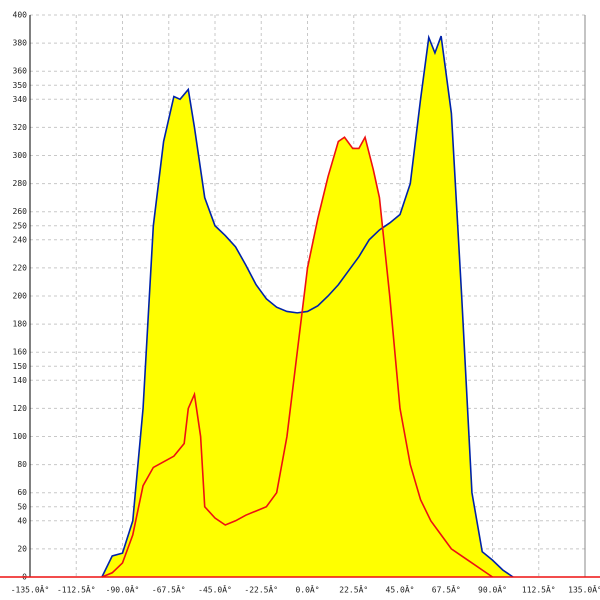 Image resolution: width=600 pixels, height=600 pixels. I want to click on y-tick-label: 220, so click(20, 267).